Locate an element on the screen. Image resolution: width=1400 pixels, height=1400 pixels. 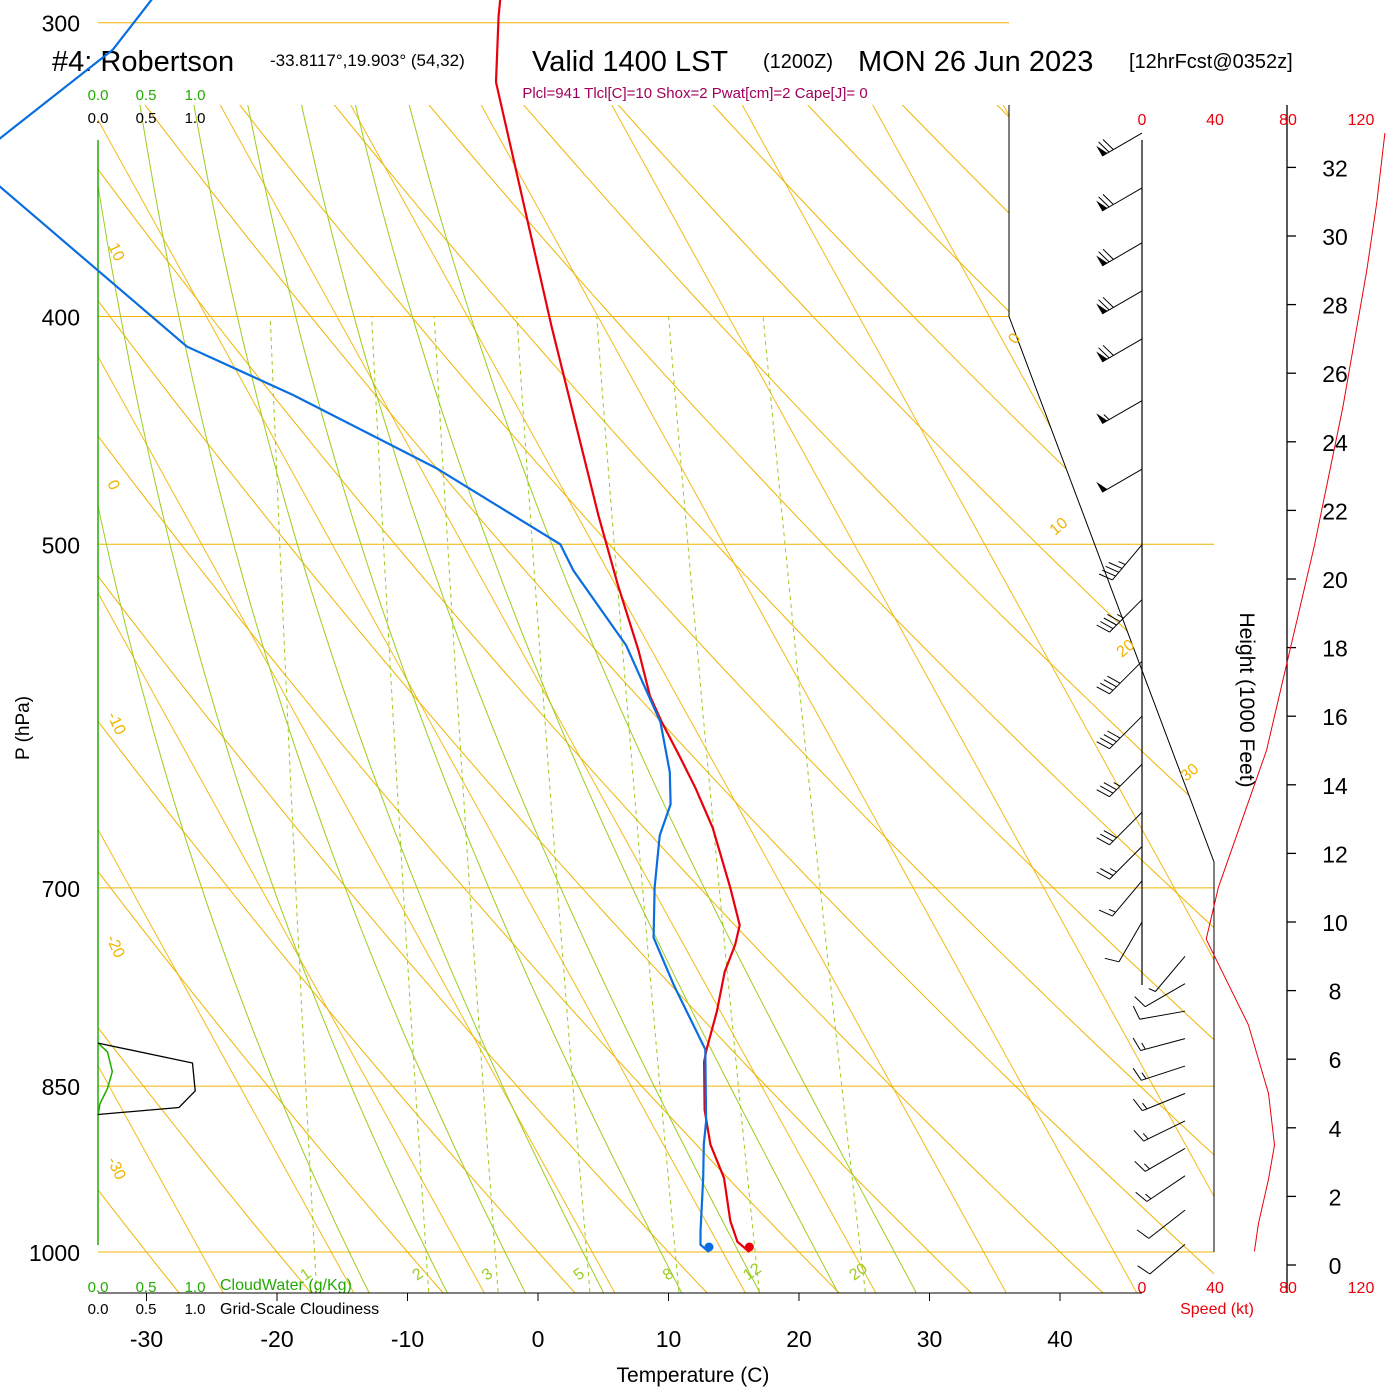
cloudiness-tick-top: 1.0 is located at coordinates (195, 118).